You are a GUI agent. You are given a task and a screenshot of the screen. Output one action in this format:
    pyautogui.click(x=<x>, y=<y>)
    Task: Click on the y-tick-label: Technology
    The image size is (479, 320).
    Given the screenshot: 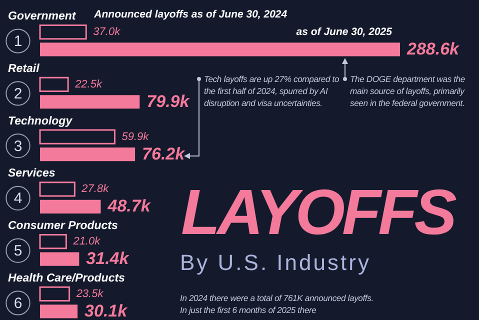 What is the action you would take?
    pyautogui.click(x=40, y=121)
    